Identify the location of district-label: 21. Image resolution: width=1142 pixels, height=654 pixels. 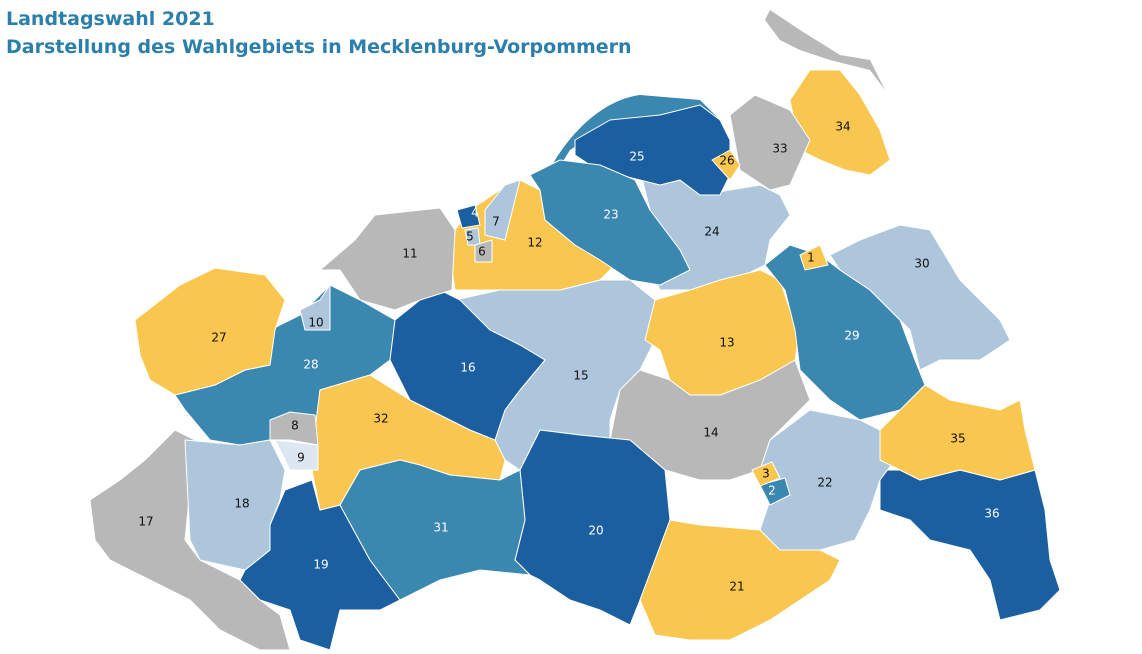
(736, 587).